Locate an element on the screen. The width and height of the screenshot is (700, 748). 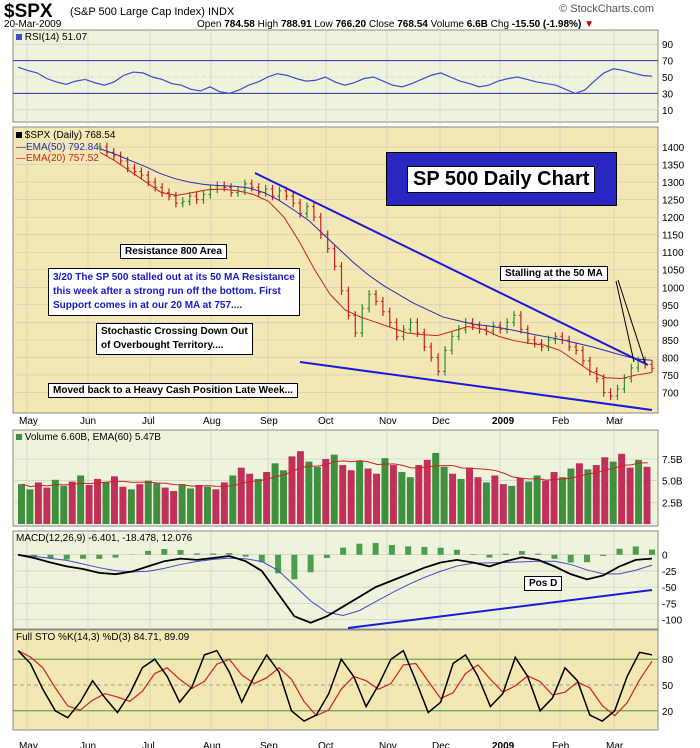
price-tick-label: 1000 is located at coordinates (673, 288).